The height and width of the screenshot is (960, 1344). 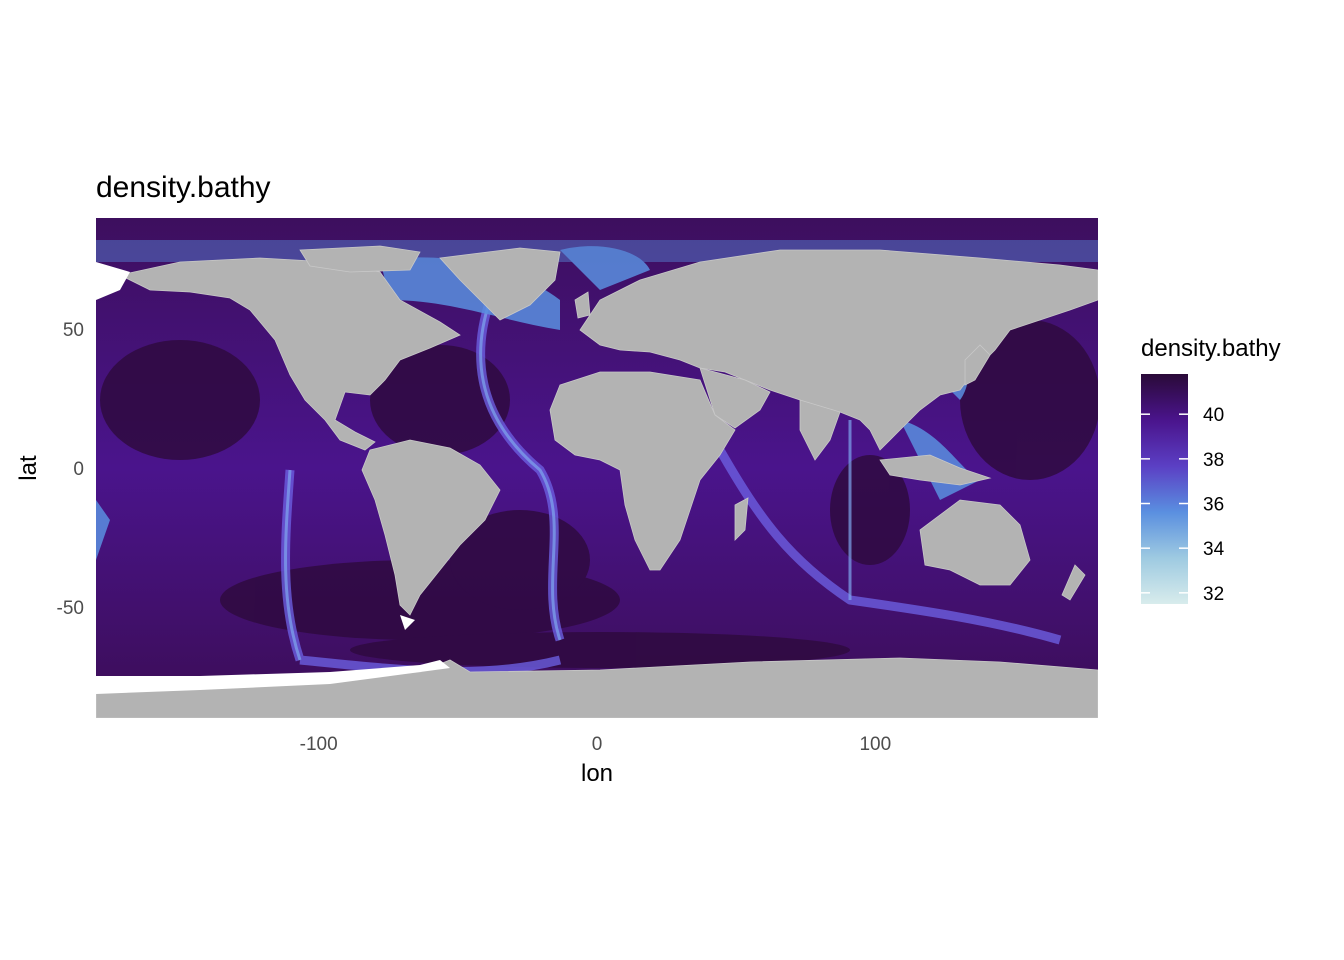 What do you see at coordinates (935, 470) in the screenshot?
I see `southeast-asia-islands` at bounding box center [935, 470].